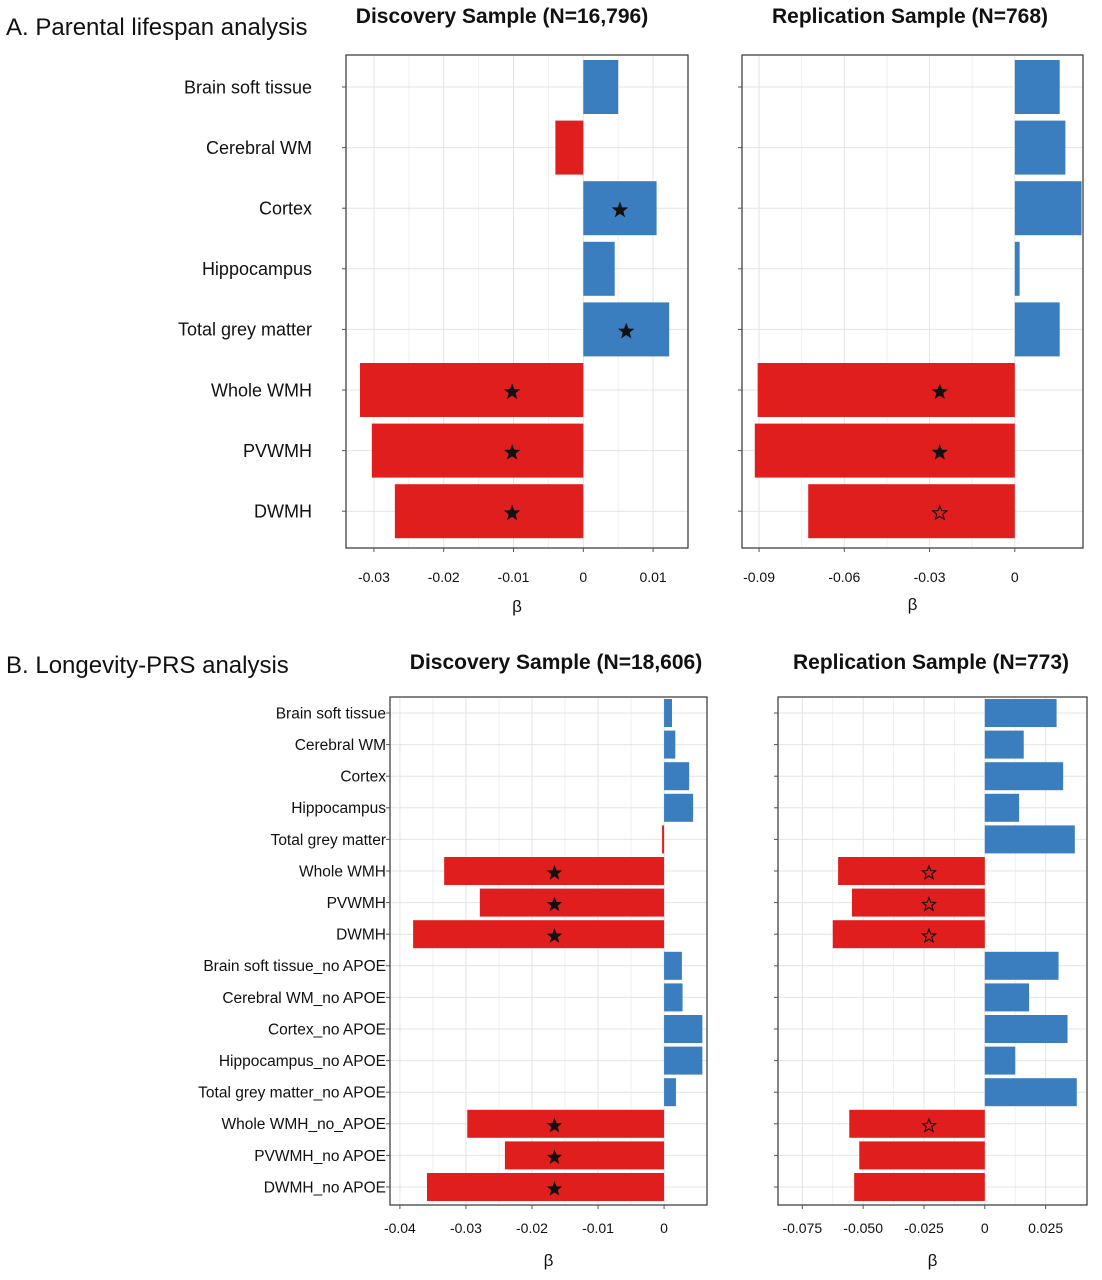  I want to click on category-label: Brain soft tissue_no APOE, so click(294, 966).